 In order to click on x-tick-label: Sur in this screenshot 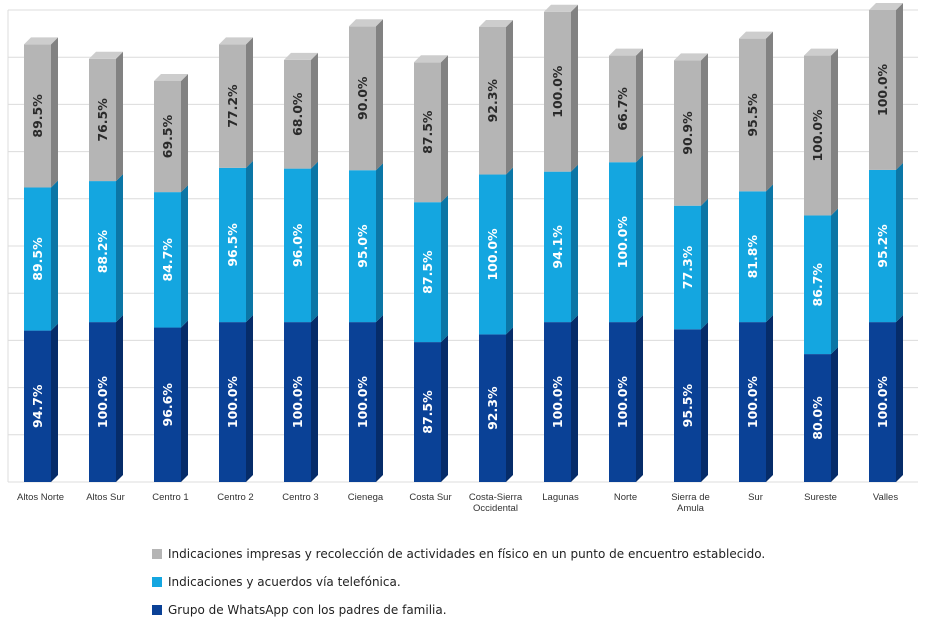, I will do `click(755, 497)`.